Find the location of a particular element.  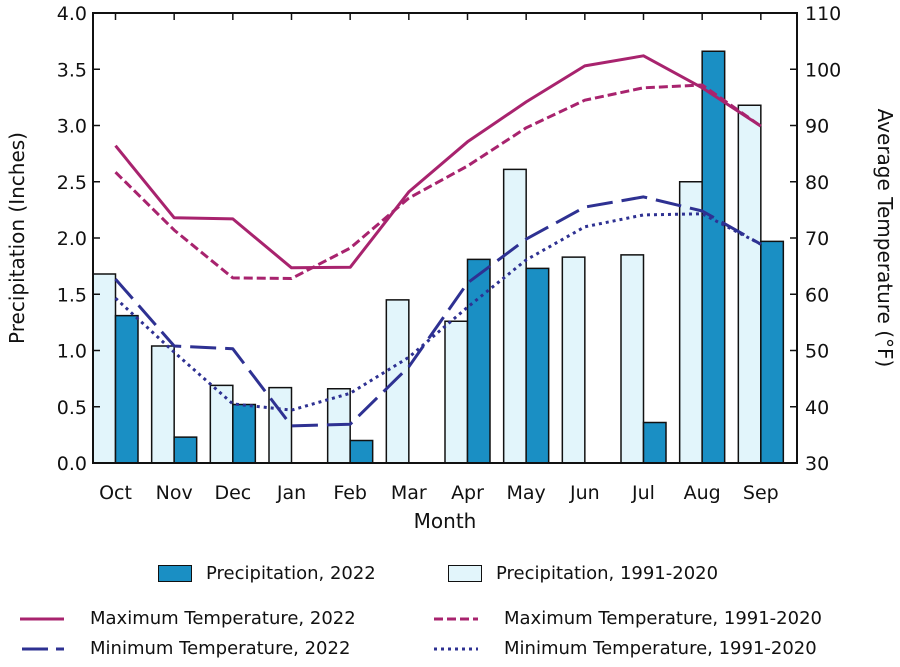

legend-item-min-2022: Minimum Temperature, 2022 is located at coordinates (185, 648).